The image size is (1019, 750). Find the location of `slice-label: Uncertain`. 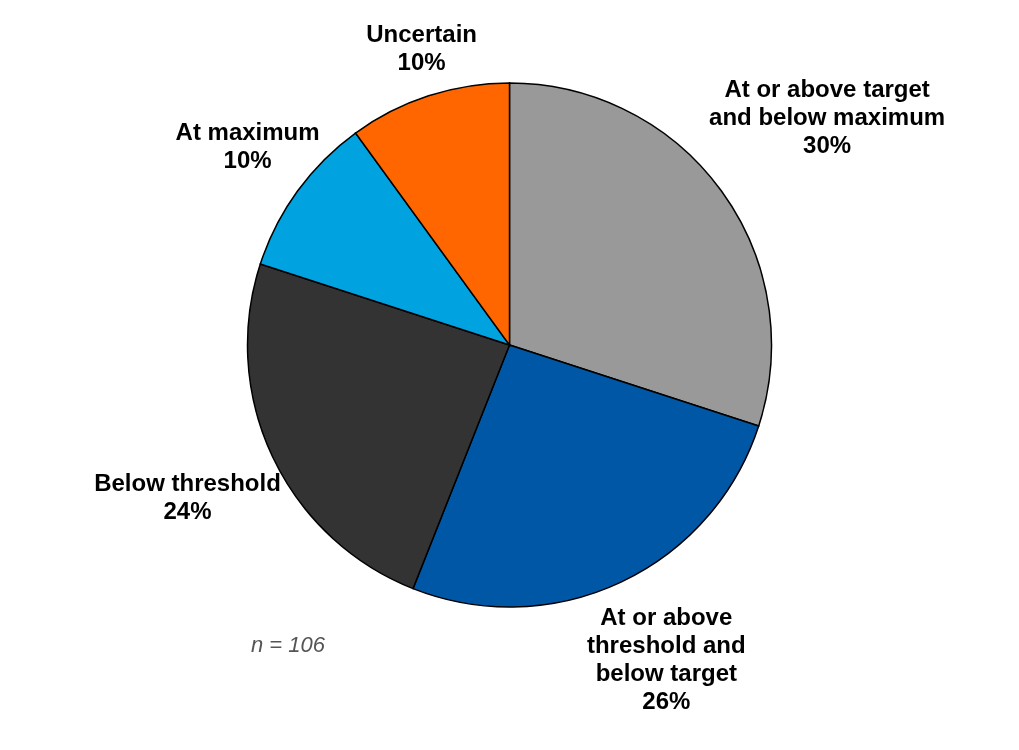

slice-label: Uncertain is located at coordinates (421, 34).